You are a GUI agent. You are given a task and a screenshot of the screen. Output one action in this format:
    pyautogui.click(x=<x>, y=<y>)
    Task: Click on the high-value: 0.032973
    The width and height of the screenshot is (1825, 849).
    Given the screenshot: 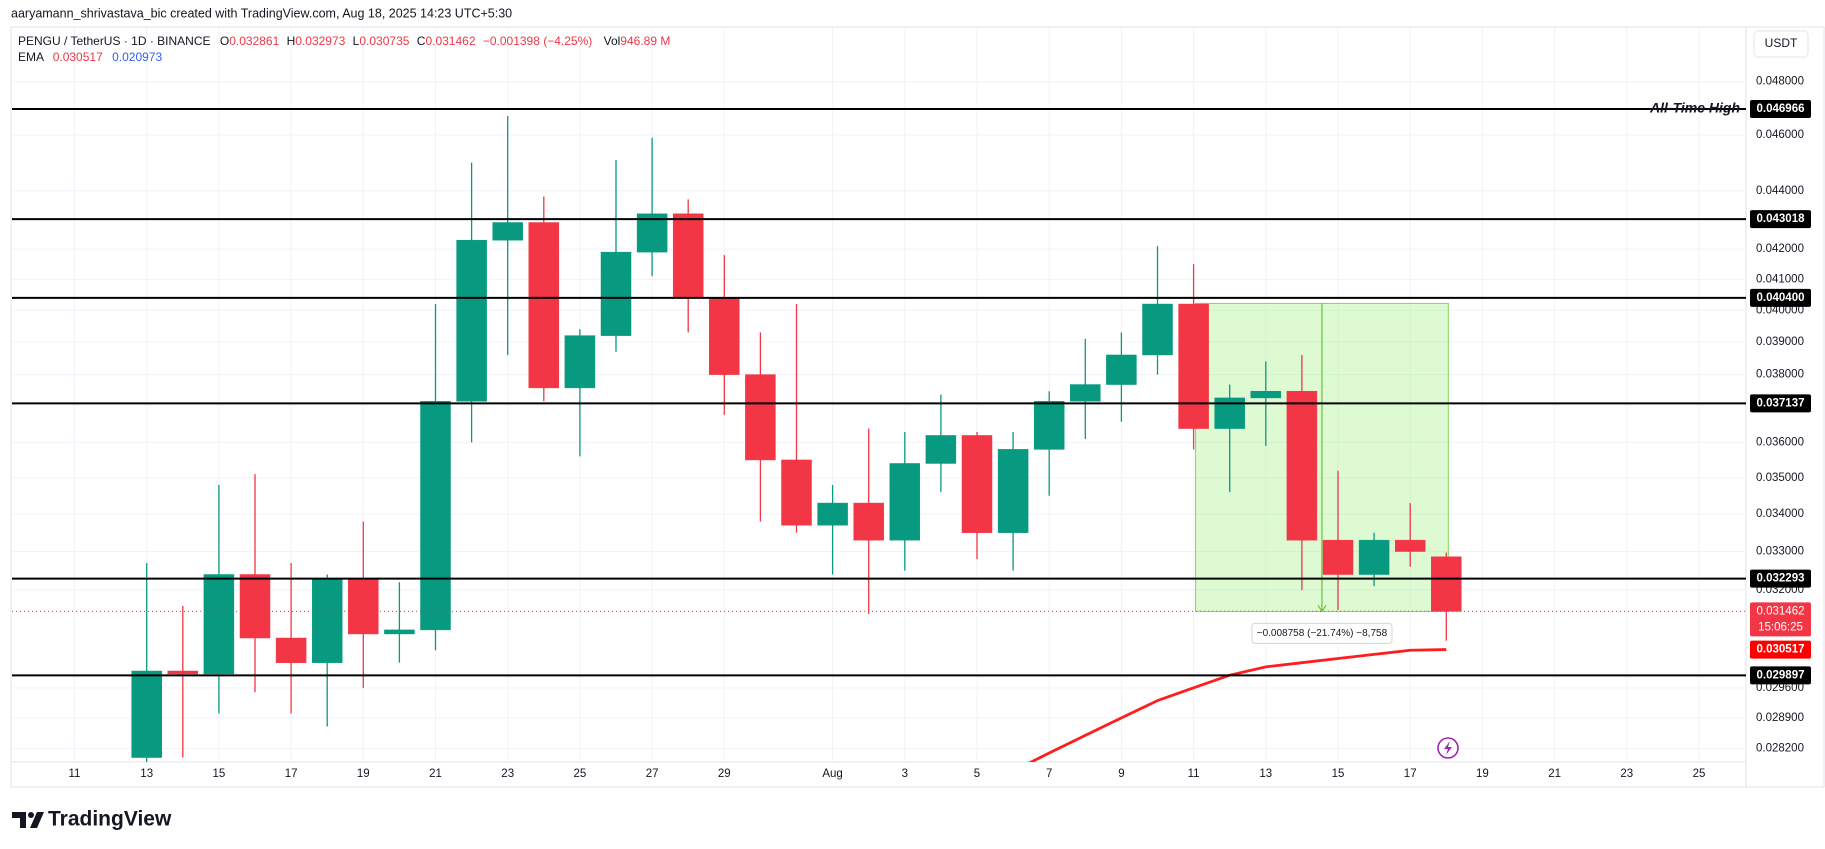 What is the action you would take?
    pyautogui.click(x=320, y=41)
    